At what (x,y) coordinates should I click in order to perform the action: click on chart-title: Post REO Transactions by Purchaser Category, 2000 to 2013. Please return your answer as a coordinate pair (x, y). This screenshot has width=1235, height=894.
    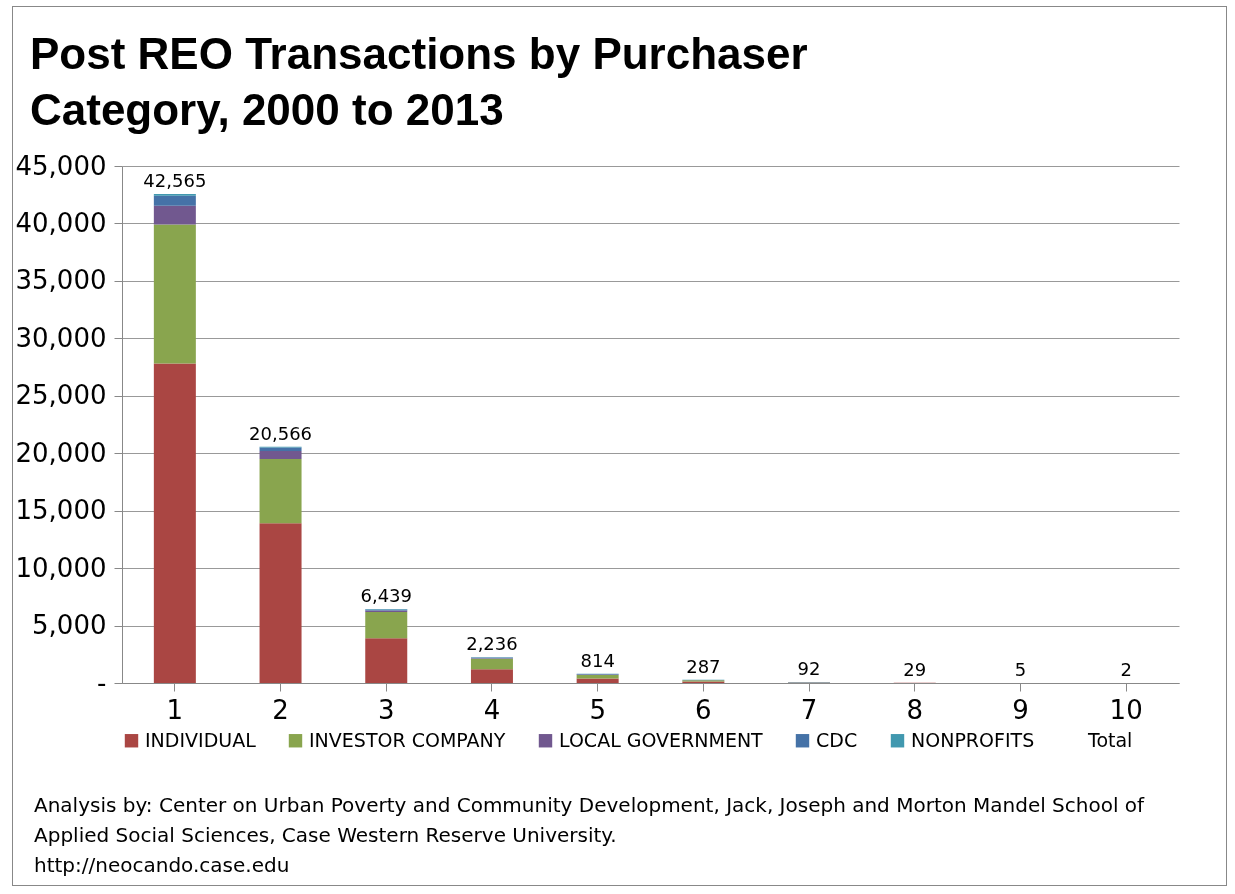
    Looking at the image, I should click on (419, 82).